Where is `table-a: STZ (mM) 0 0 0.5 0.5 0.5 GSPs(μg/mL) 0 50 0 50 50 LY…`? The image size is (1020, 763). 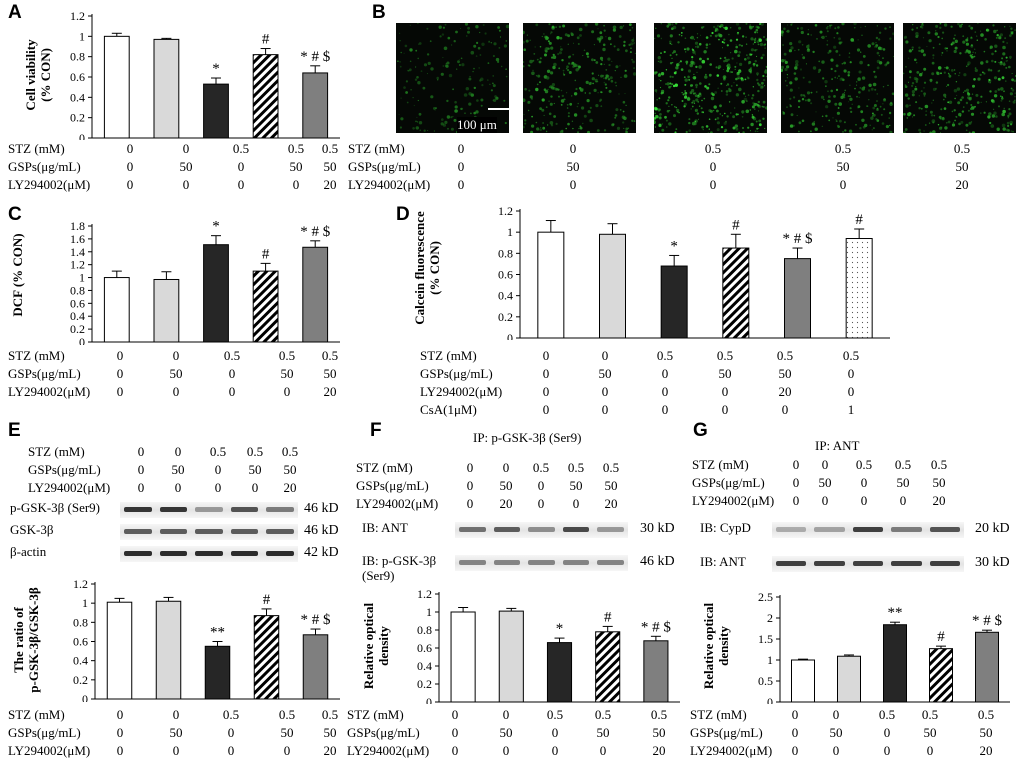
table-a: STZ (mM) 0 0 0.5 0.5 0.5 GSPs(μg/mL) 0 50 0 50 50 LY… is located at coordinates (180, 167).